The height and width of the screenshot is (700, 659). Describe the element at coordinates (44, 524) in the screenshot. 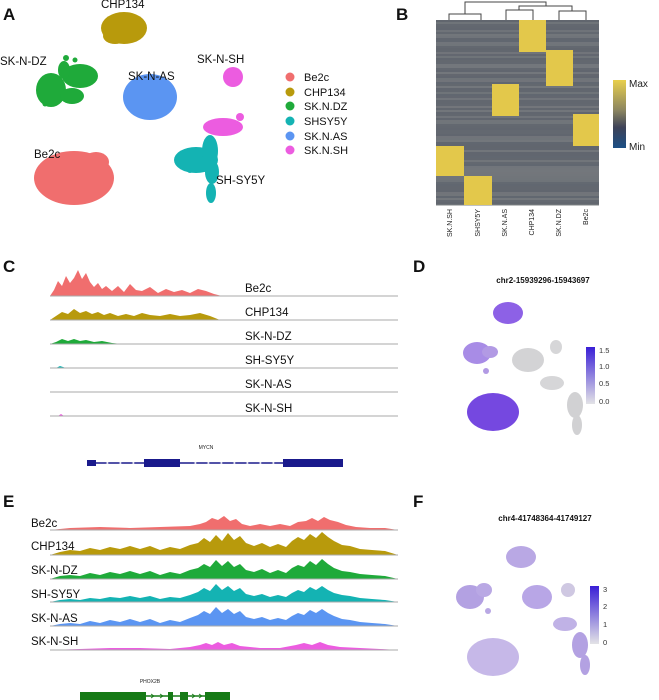

I see `track-label: Be2c` at that location.